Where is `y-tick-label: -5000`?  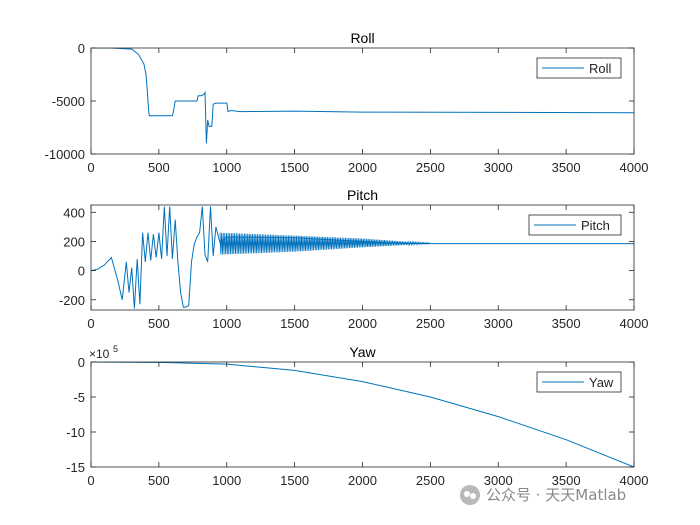 y-tick-label: -5000 is located at coordinates (68, 101).